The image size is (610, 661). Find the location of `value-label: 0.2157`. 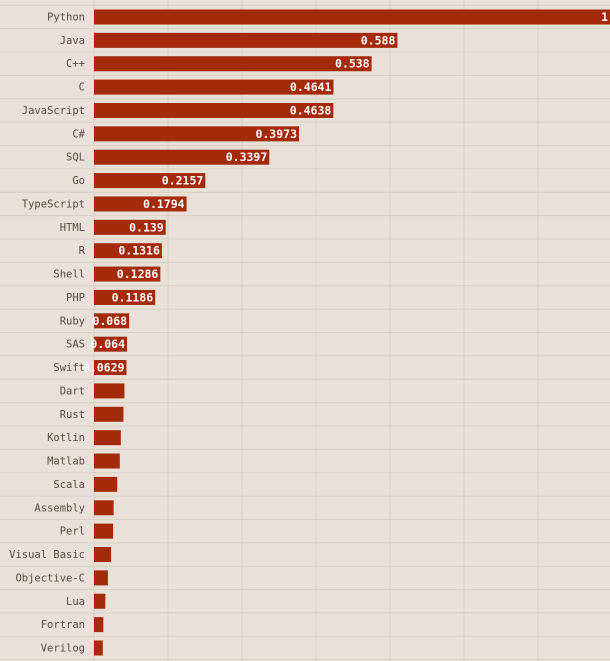

value-label: 0.2157 is located at coordinates (183, 181).